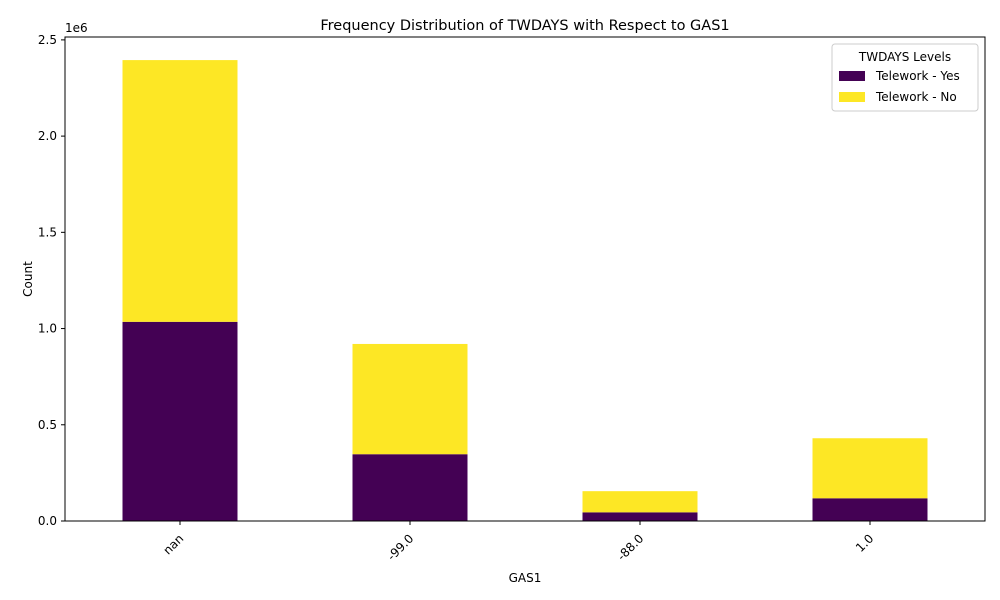 The image size is (1000, 600). Describe the element at coordinates (180, 421) in the screenshot. I see `bar-nan-telework-yes` at that location.